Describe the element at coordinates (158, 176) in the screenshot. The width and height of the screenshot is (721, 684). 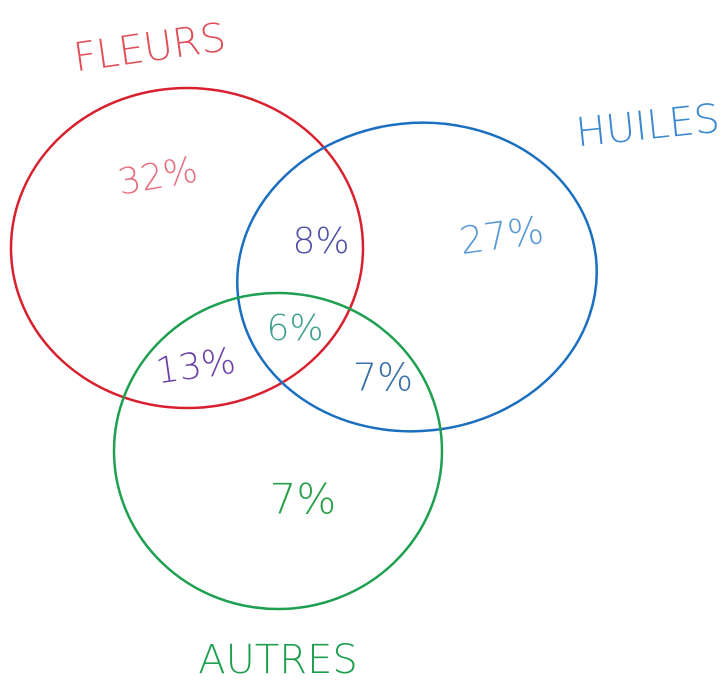
I see `region-label: 32%` at that location.